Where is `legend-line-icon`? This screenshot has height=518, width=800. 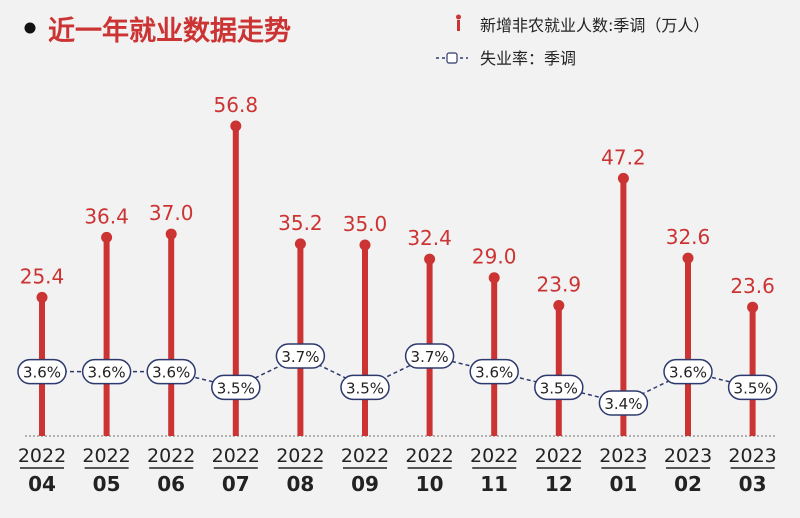 legend-line-icon is located at coordinates (452, 58).